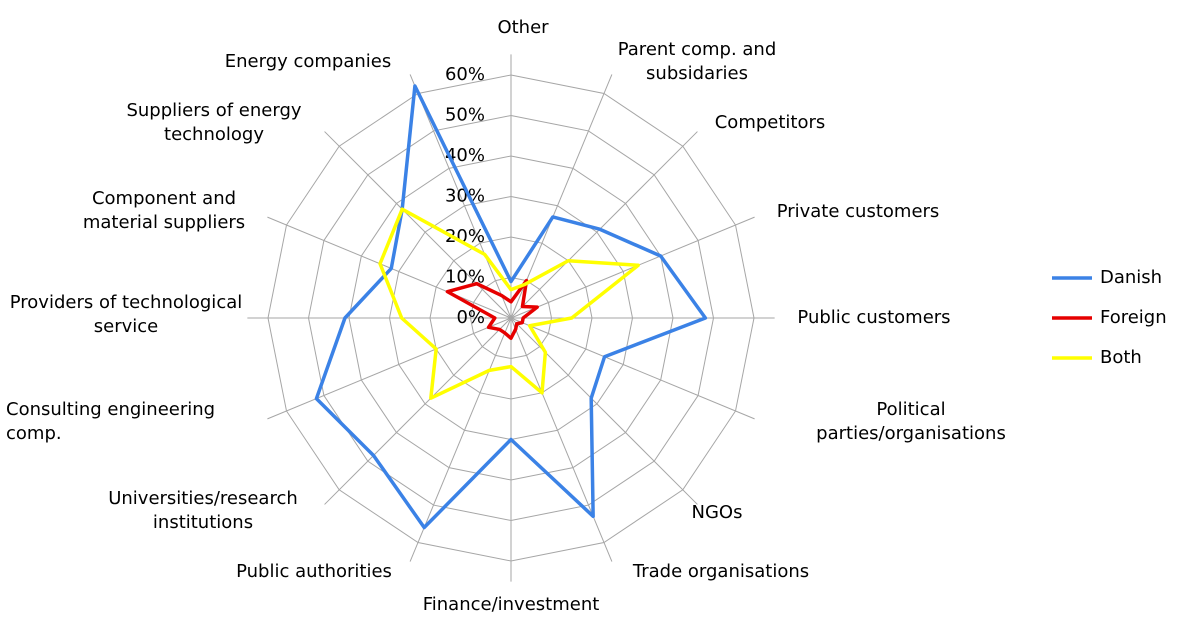 The image size is (1181, 617). What do you see at coordinates (523, 27) in the screenshot?
I see `category-label: Other` at bounding box center [523, 27].